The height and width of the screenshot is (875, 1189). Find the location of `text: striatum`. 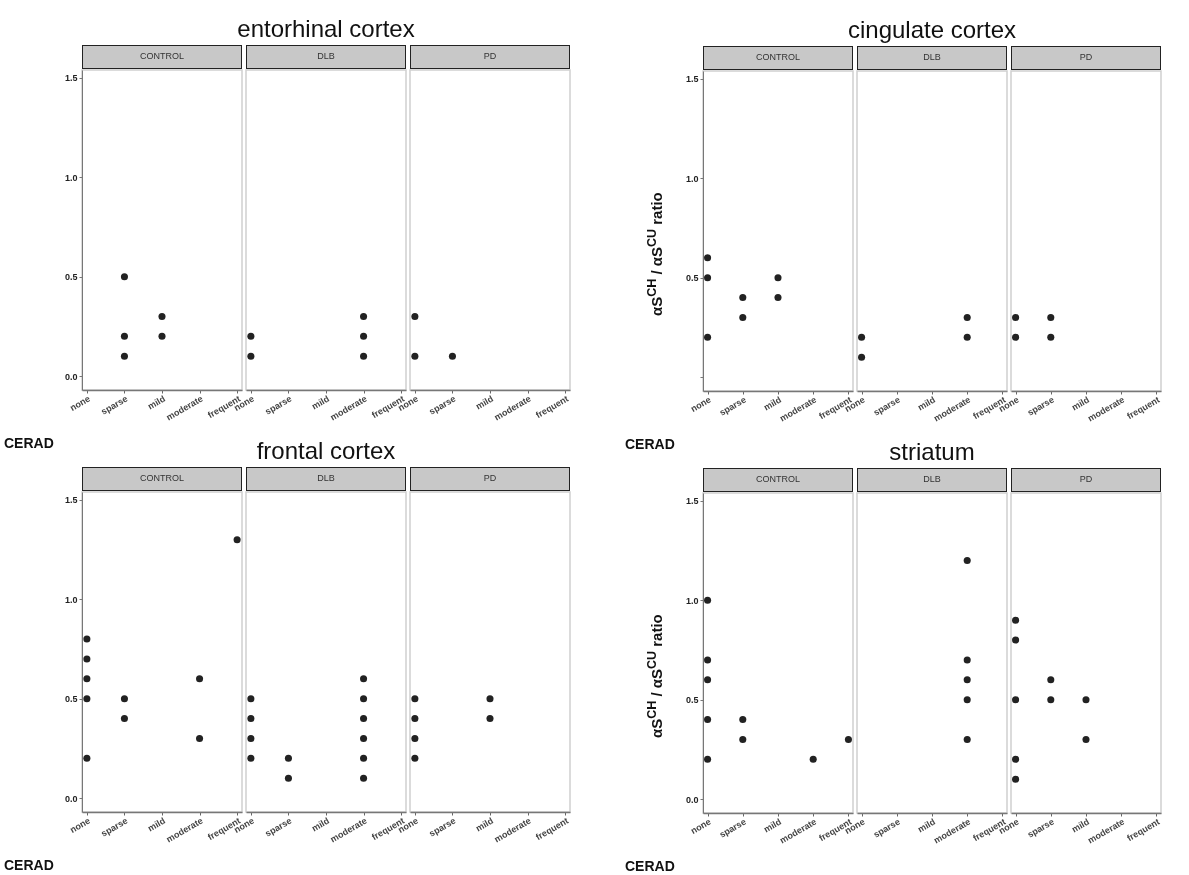

text: striatum is located at coordinates (932, 452).